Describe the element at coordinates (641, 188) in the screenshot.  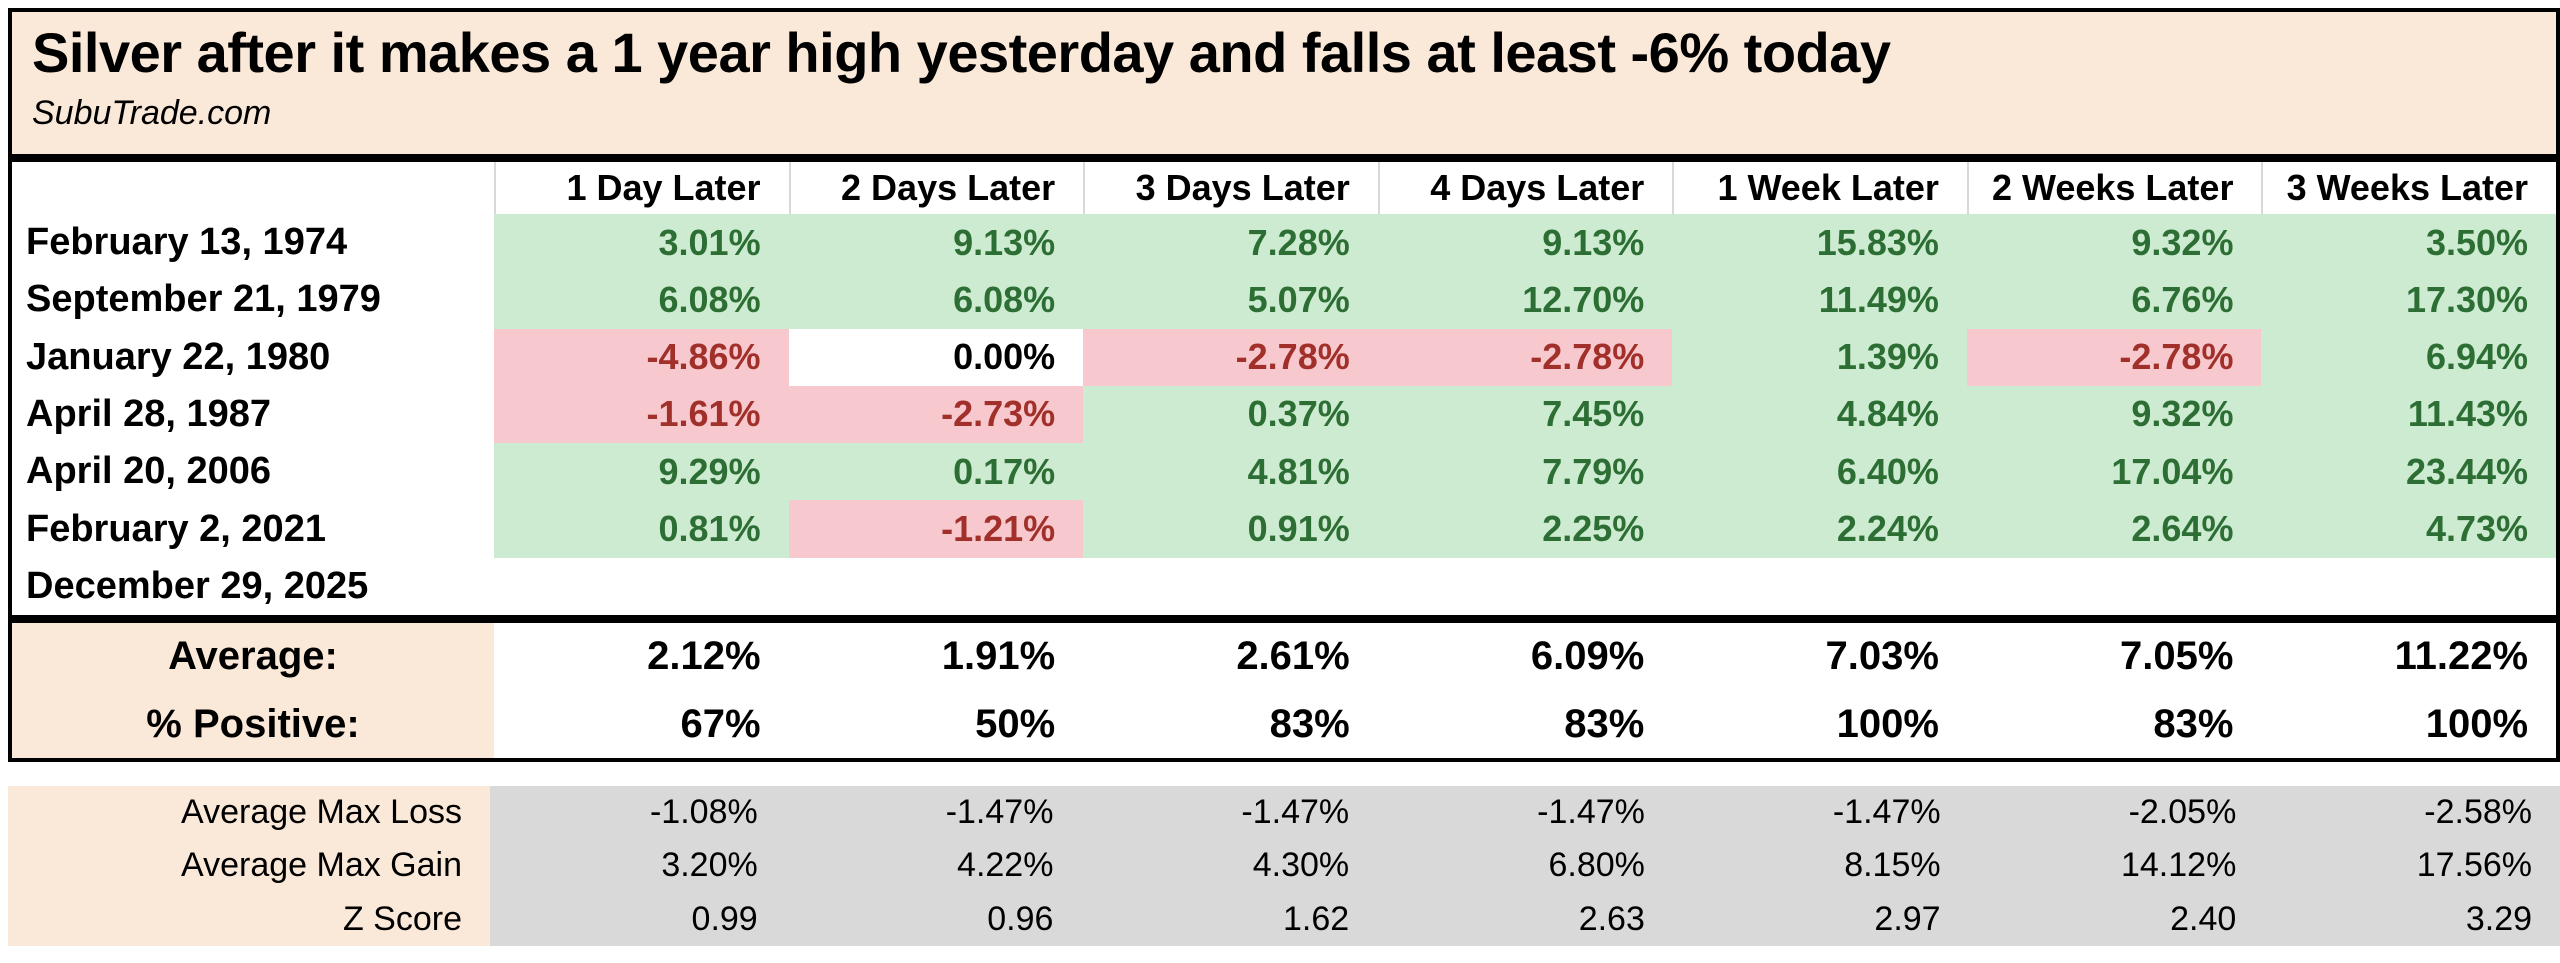
I see `column-header: 1 Day Later` at that location.